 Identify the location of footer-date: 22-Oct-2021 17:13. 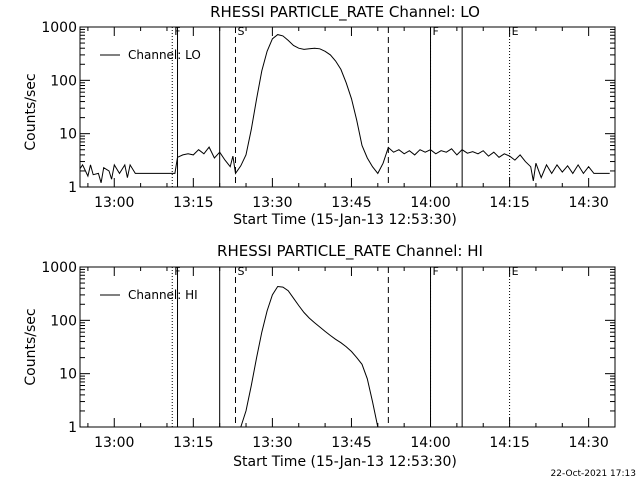
(593, 474).